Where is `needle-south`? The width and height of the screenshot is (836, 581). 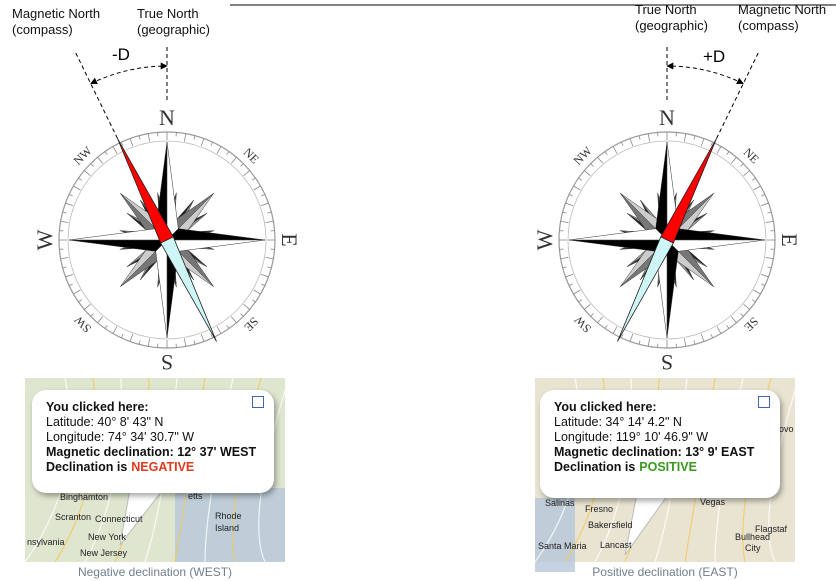
needle-south is located at coordinates (188, 289).